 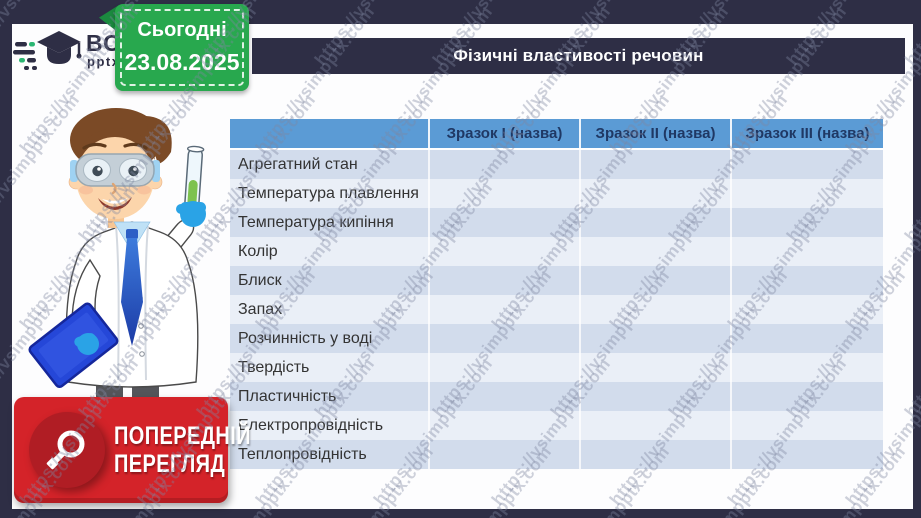 I want to click on preview-badge: ПОПЕРЕДНІЙ ПЕРЕГЛЯД, so click(x=132, y=450).